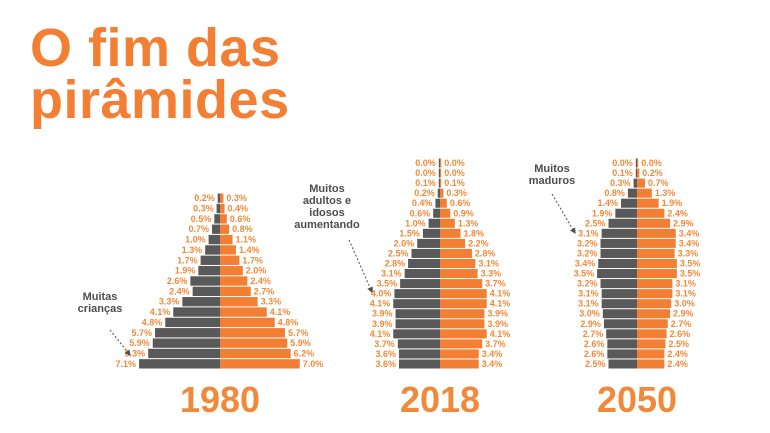 The height and width of the screenshot is (433, 770). What do you see at coordinates (488, 264) in the screenshot?
I see `data-label-female: 3.1%` at bounding box center [488, 264].